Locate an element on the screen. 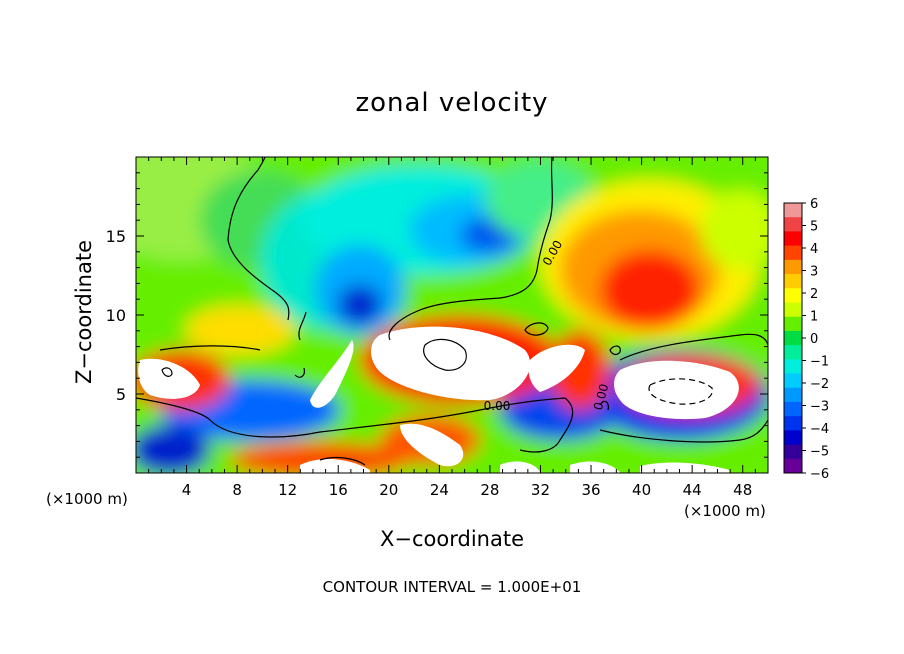 The image size is (904, 654). colorbar-label: 3 is located at coordinates (814, 272).